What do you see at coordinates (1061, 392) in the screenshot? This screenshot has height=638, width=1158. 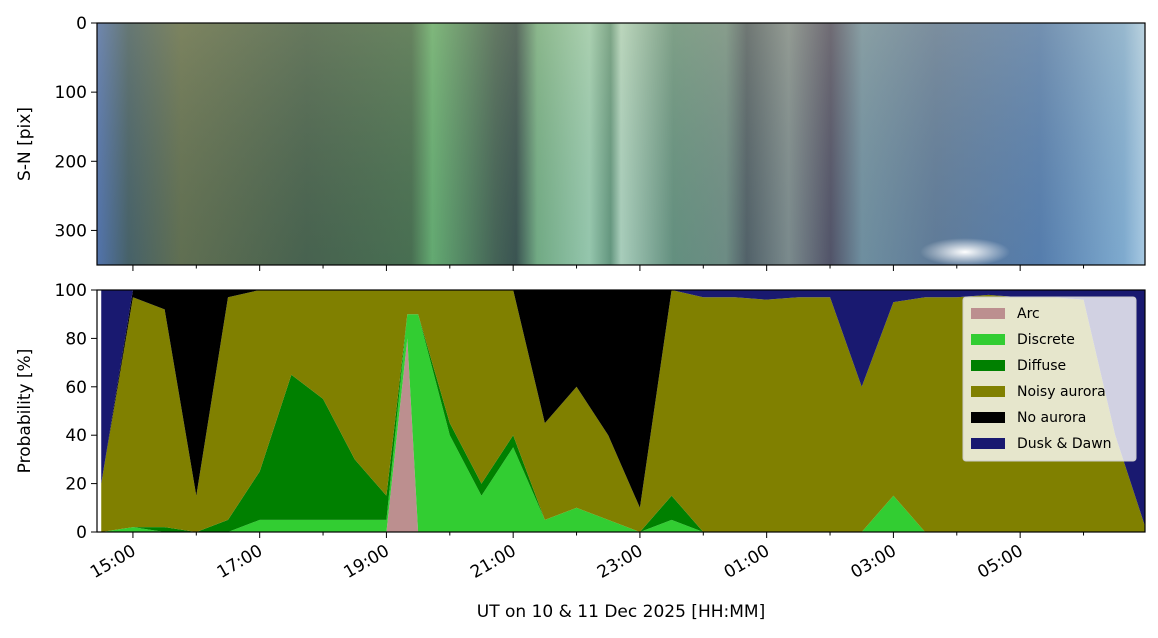 I see `legend-label: Noisy aurora` at bounding box center [1061, 392].